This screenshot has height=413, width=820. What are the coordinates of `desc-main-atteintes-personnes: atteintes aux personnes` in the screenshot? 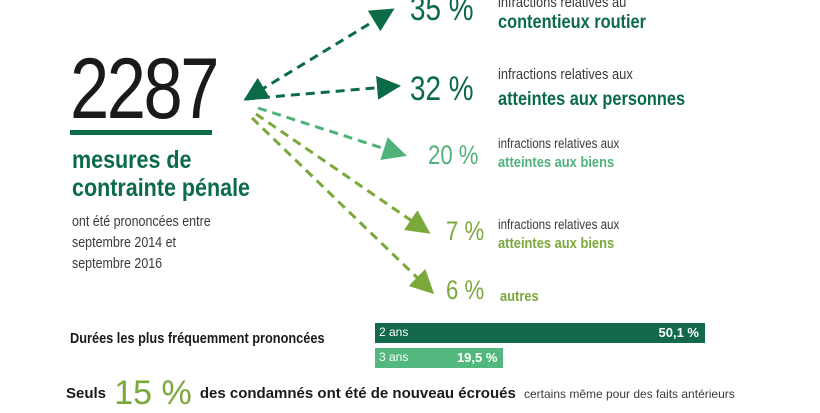 It's located at (592, 99).